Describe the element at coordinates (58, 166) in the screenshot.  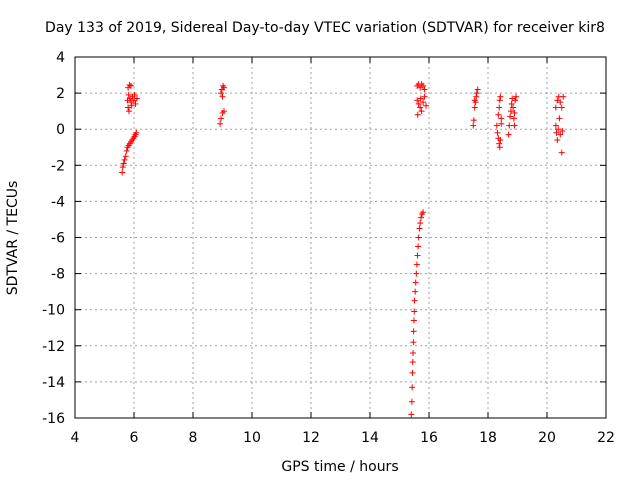
I see `y-tick-label: -2` at that location.